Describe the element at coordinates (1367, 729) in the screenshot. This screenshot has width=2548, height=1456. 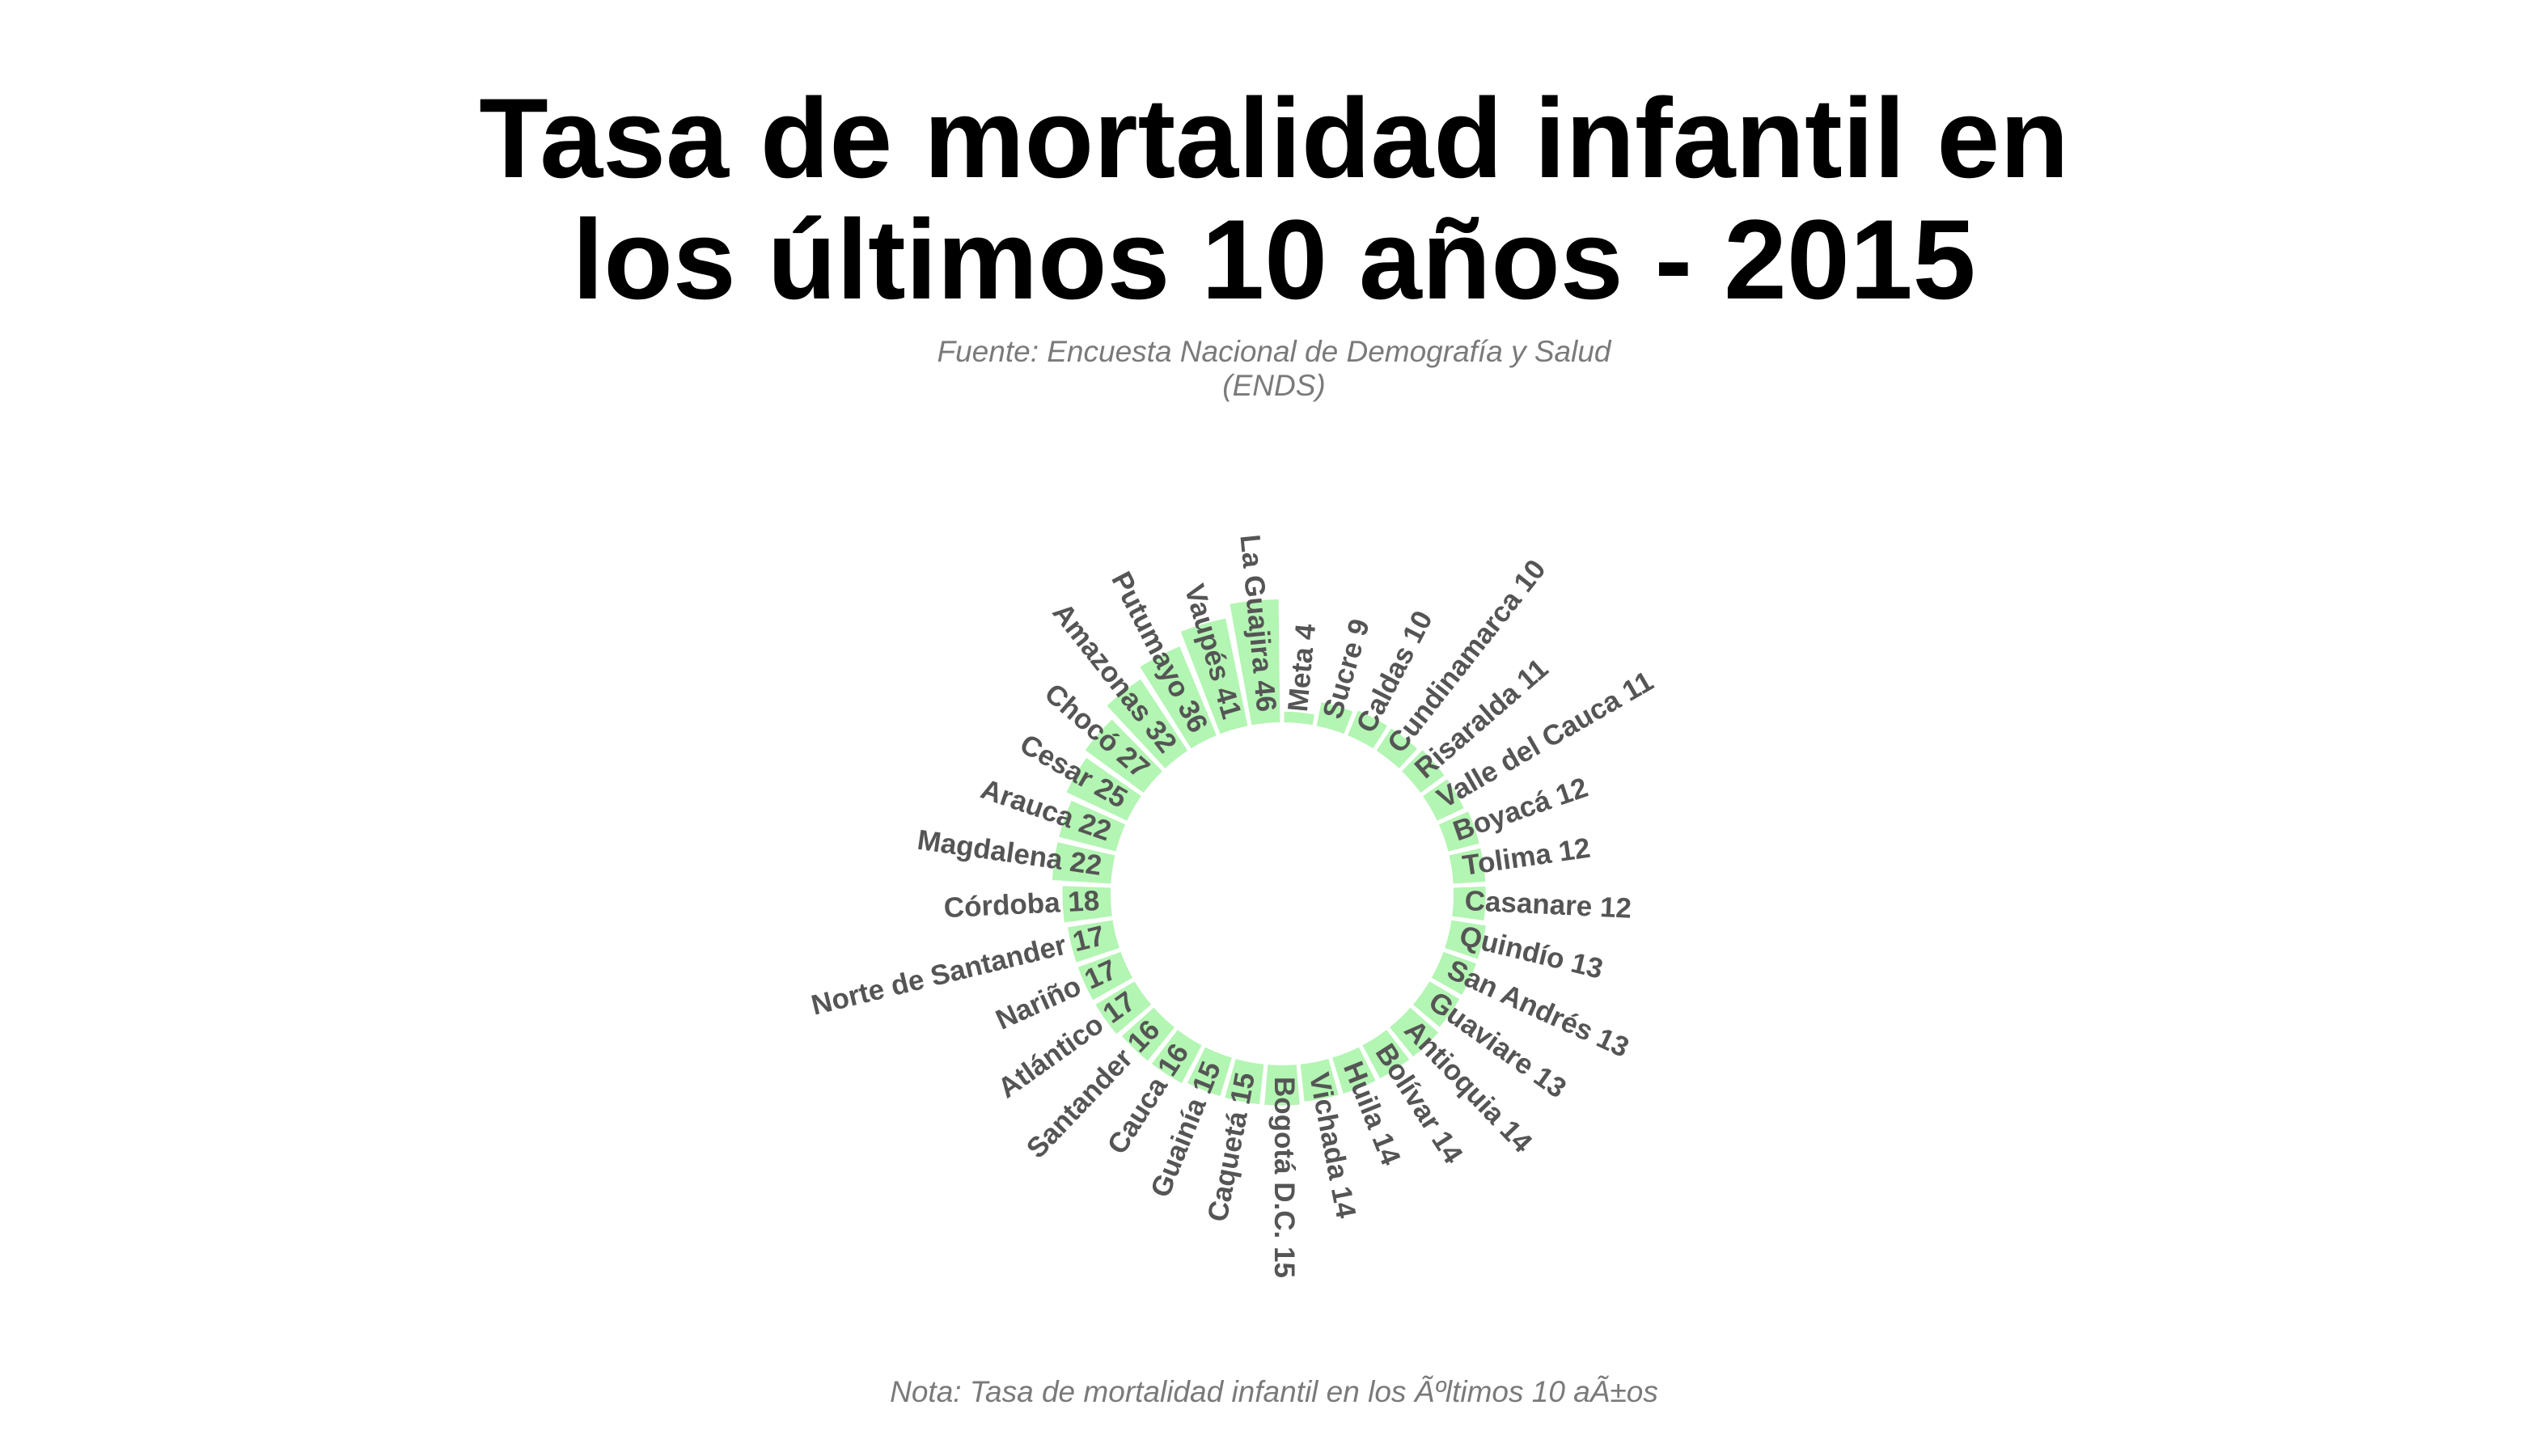
I see `bar-caldas` at that location.